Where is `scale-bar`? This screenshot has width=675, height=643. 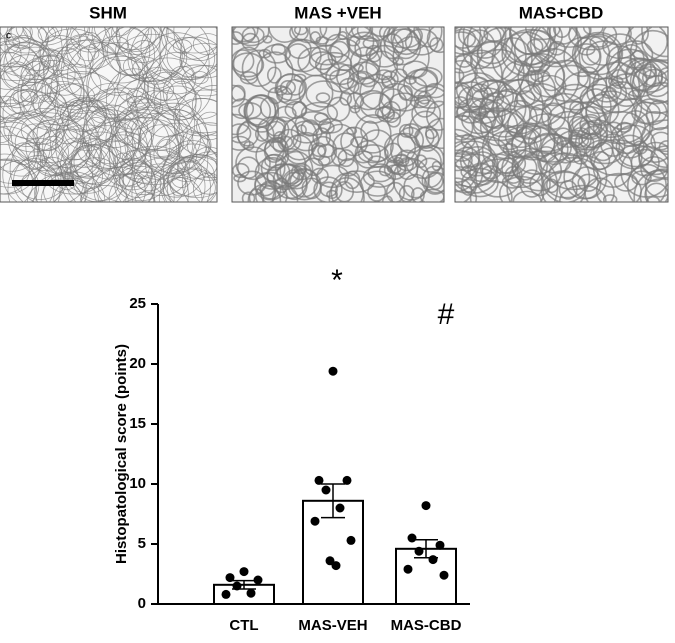
scale-bar is located at coordinates (43, 183).